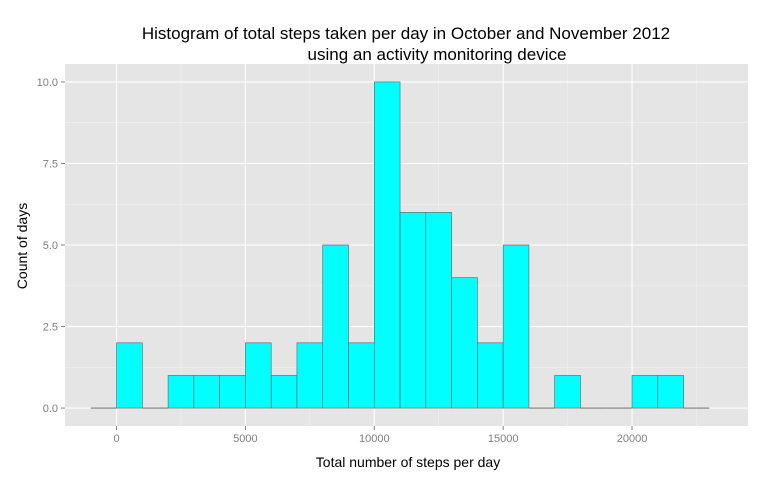  What do you see at coordinates (503, 439) in the screenshot?
I see `x-tick-label: 15000` at bounding box center [503, 439].